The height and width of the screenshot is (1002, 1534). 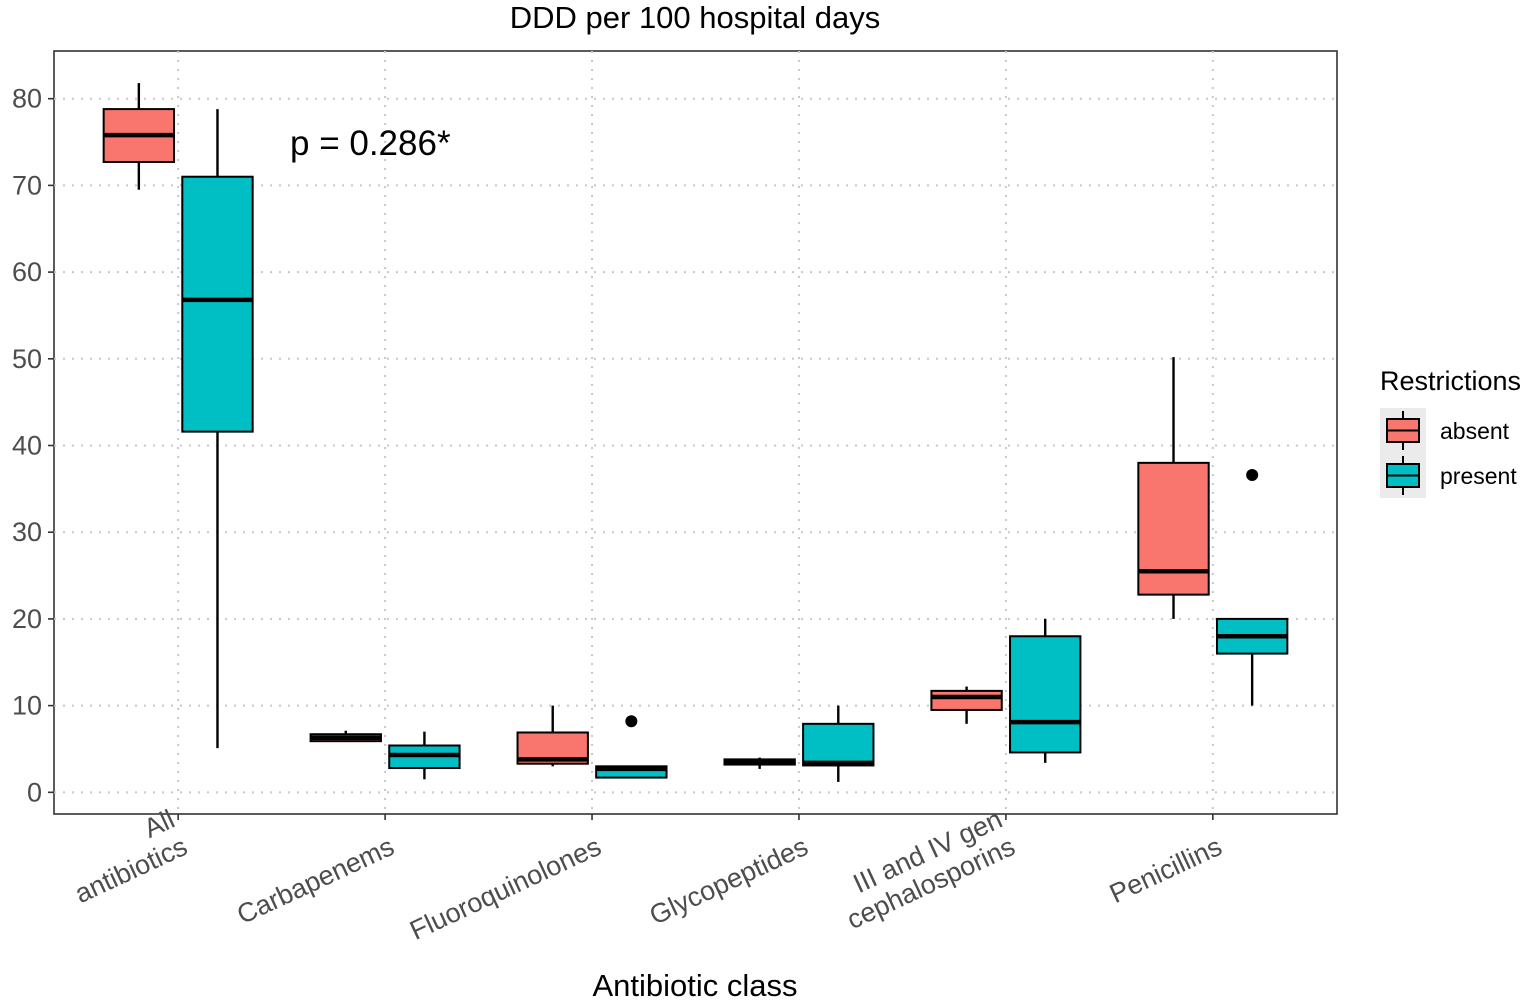 What do you see at coordinates (27, 619) in the screenshot?
I see `y-tick-label: 20` at bounding box center [27, 619].